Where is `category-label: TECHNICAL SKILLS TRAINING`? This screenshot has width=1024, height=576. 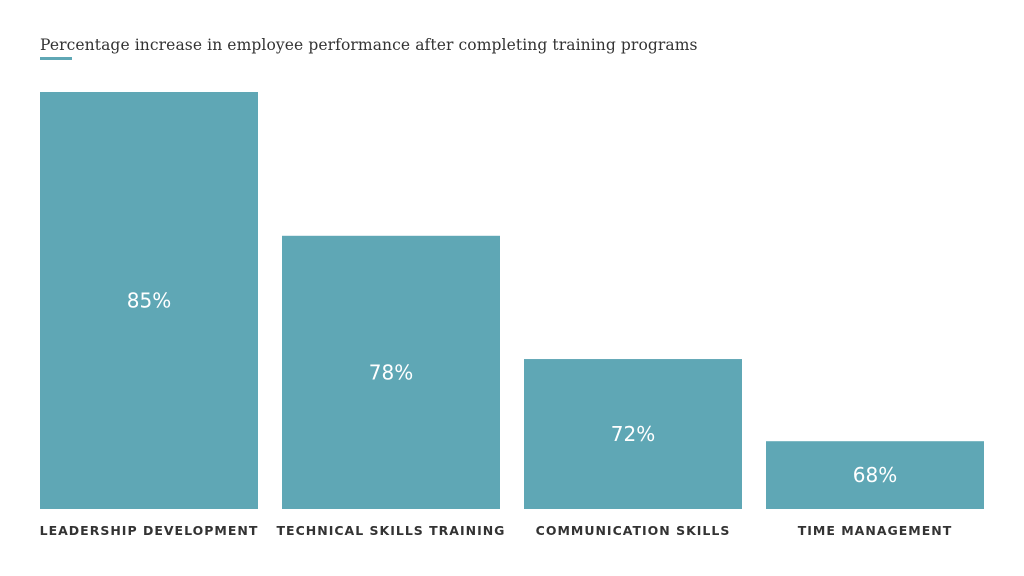 category-label: TECHNICAL SKILLS TRAINING is located at coordinates (391, 530).